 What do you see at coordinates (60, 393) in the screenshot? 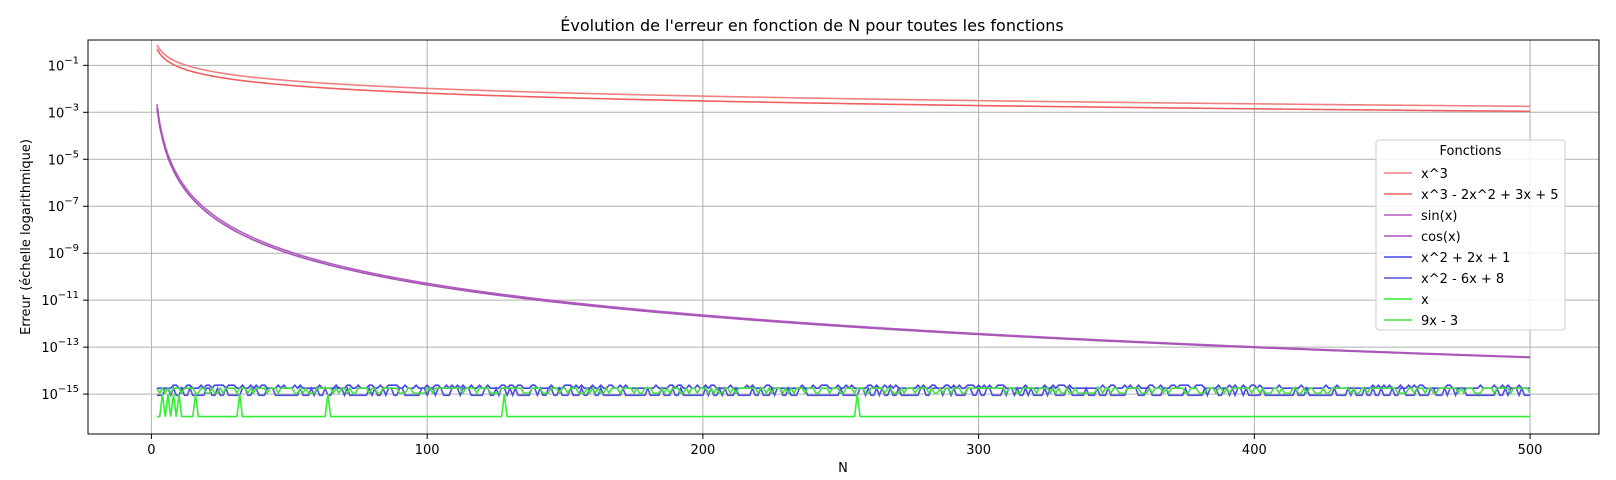
I see `y-tick-label: 10⁻¹⁵` at bounding box center [60, 393].